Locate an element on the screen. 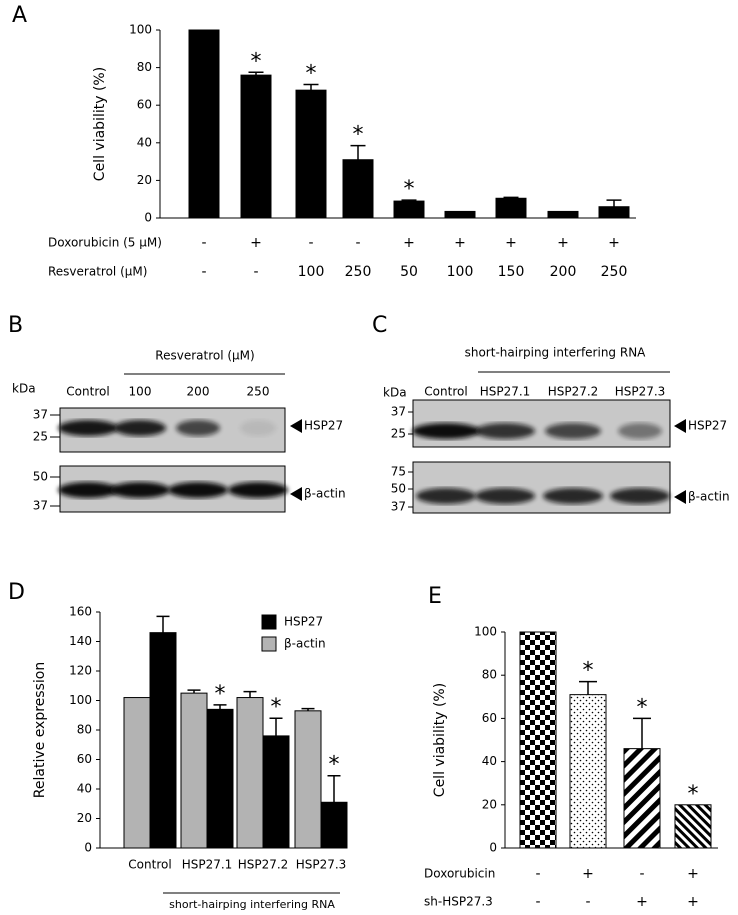 This screenshot has height=915, width=738. x-tick-label: Control is located at coordinates (149, 865).